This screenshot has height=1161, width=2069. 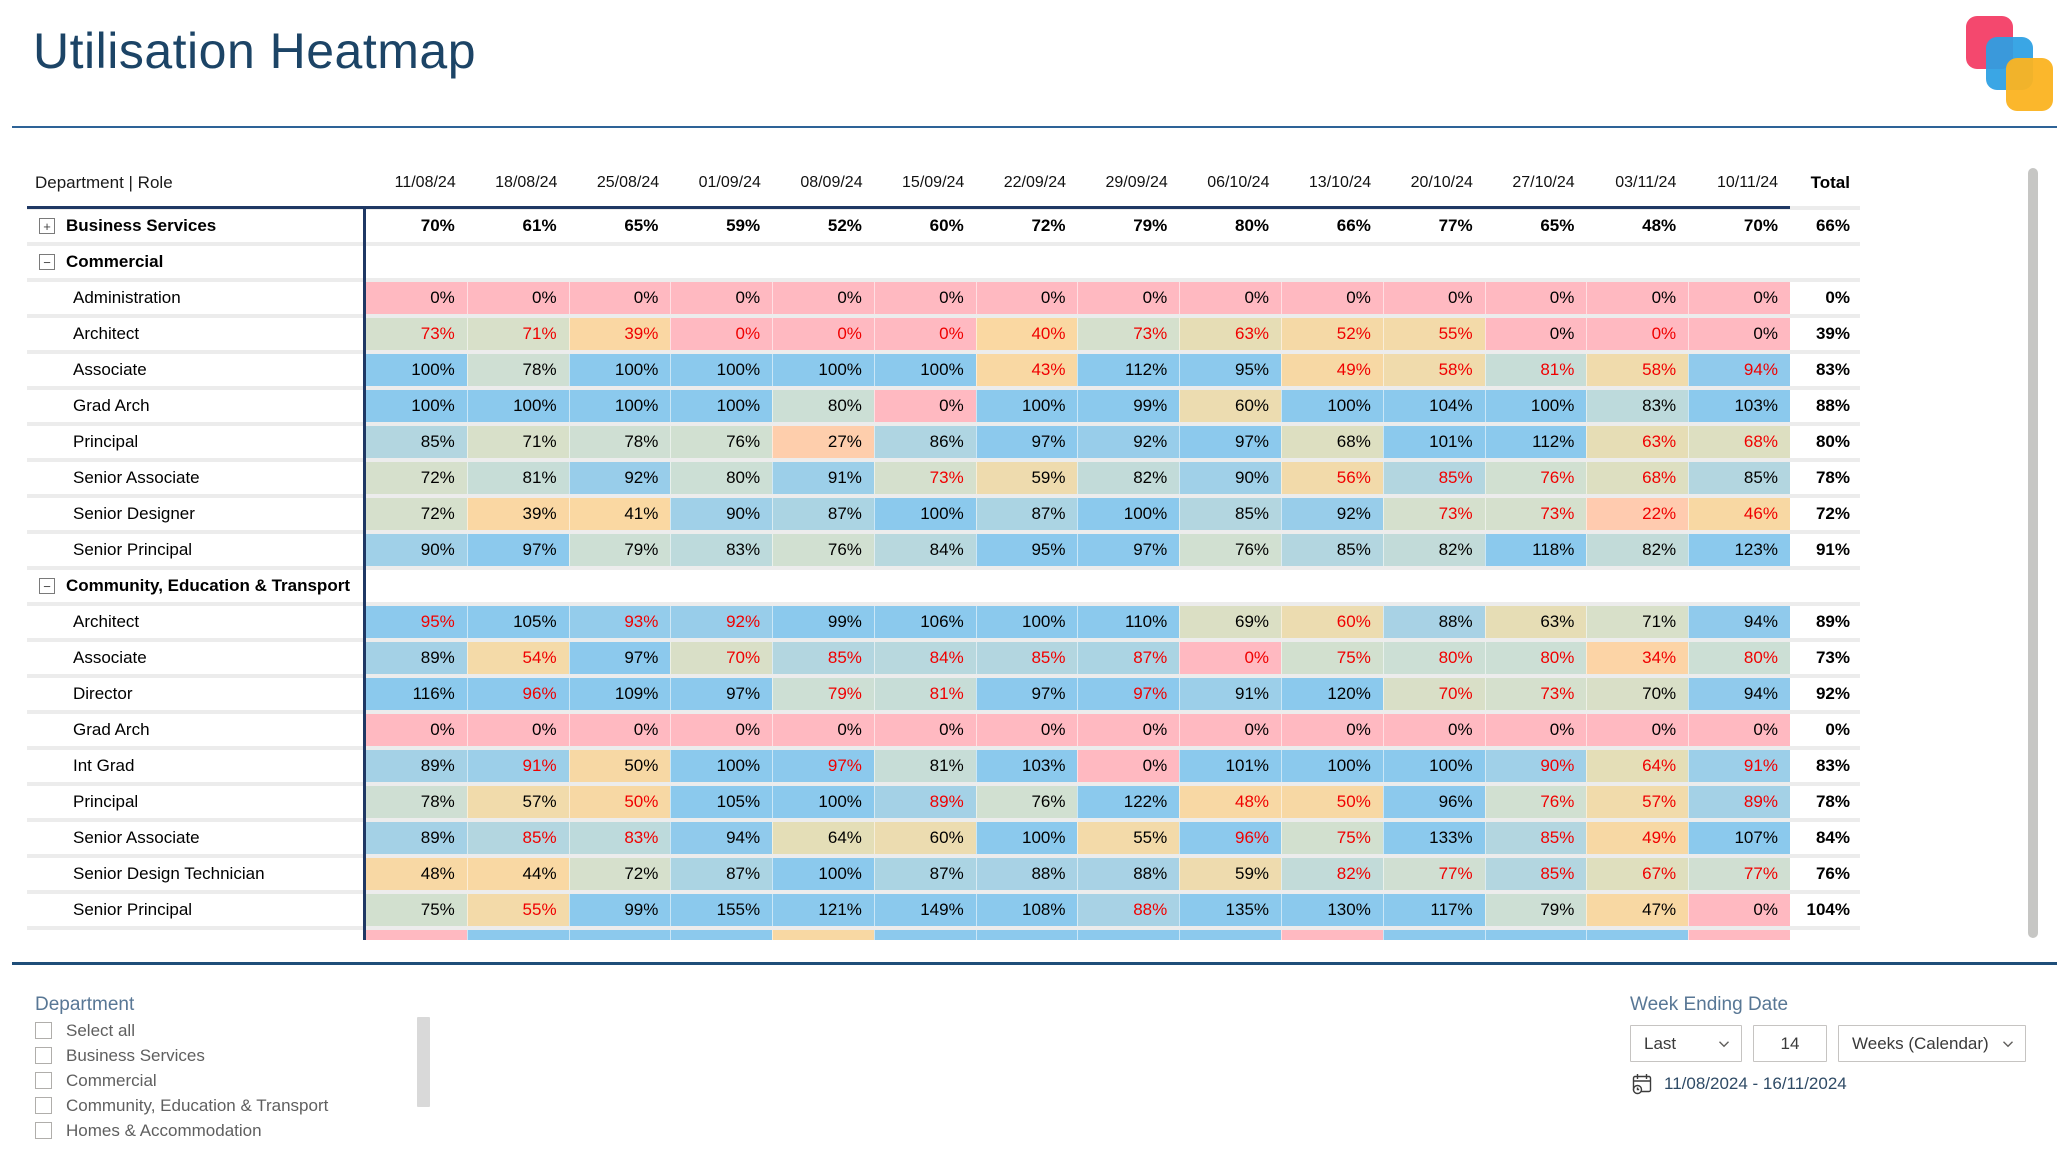 What do you see at coordinates (196, 406) in the screenshot?
I see `row-label: Grad Arch` at bounding box center [196, 406].